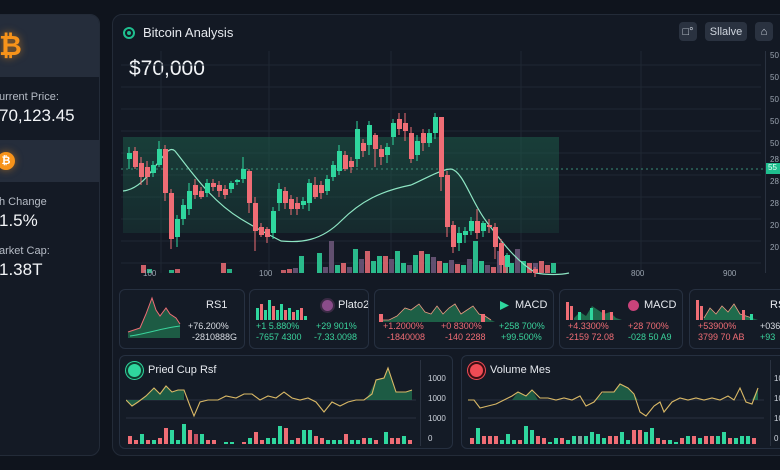  I want to click on indicator-value: +28 700%, so click(648, 326).